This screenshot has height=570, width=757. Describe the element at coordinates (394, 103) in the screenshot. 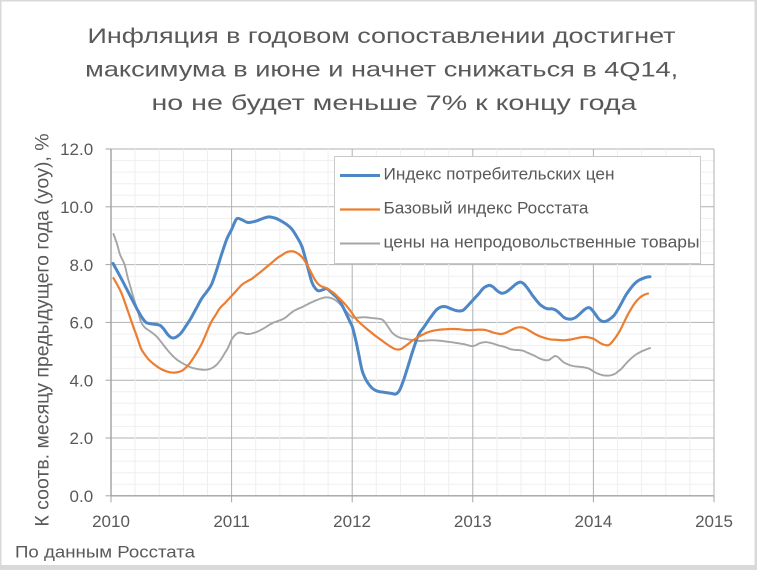

I see `svg-text:но не будет меньше 7% к концу: но не будет меньше 7% к концу года` at that location.